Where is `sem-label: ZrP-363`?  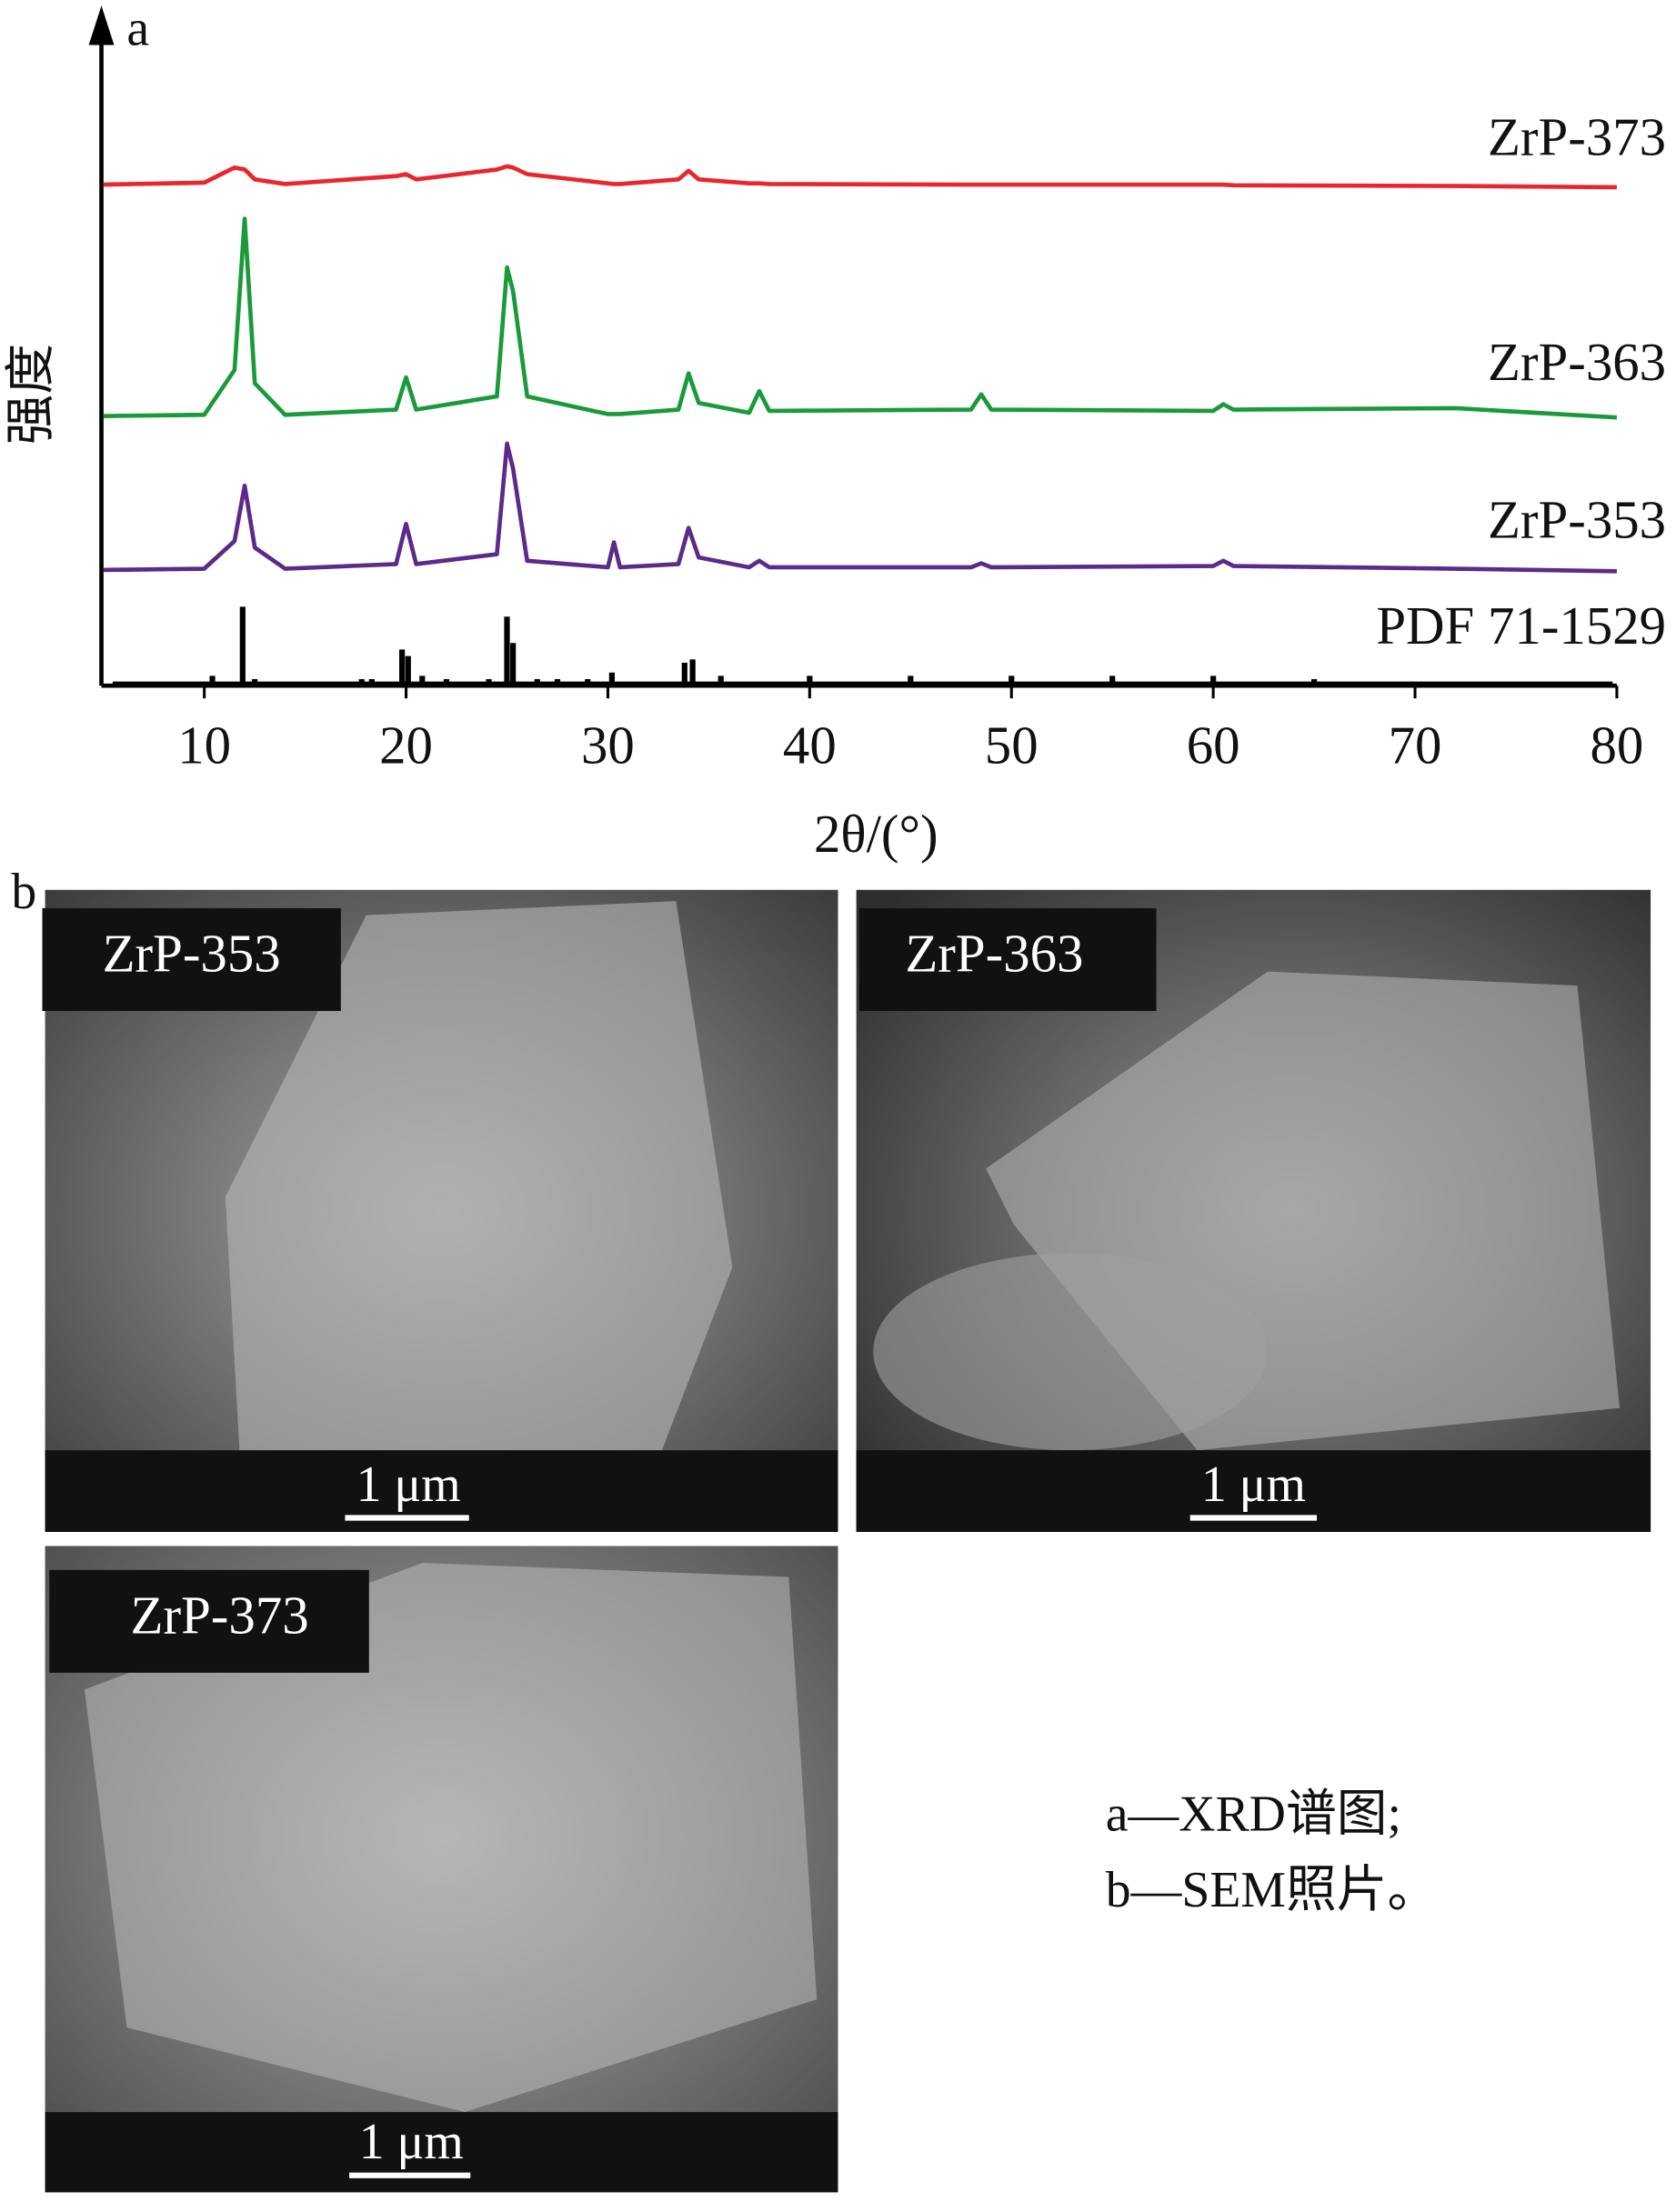
sem-label: ZrP-363 is located at coordinates (994, 954).